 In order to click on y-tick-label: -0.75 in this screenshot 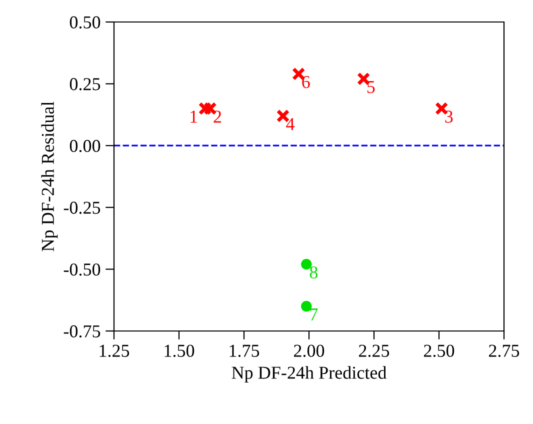, I will do `click(82, 331)`.